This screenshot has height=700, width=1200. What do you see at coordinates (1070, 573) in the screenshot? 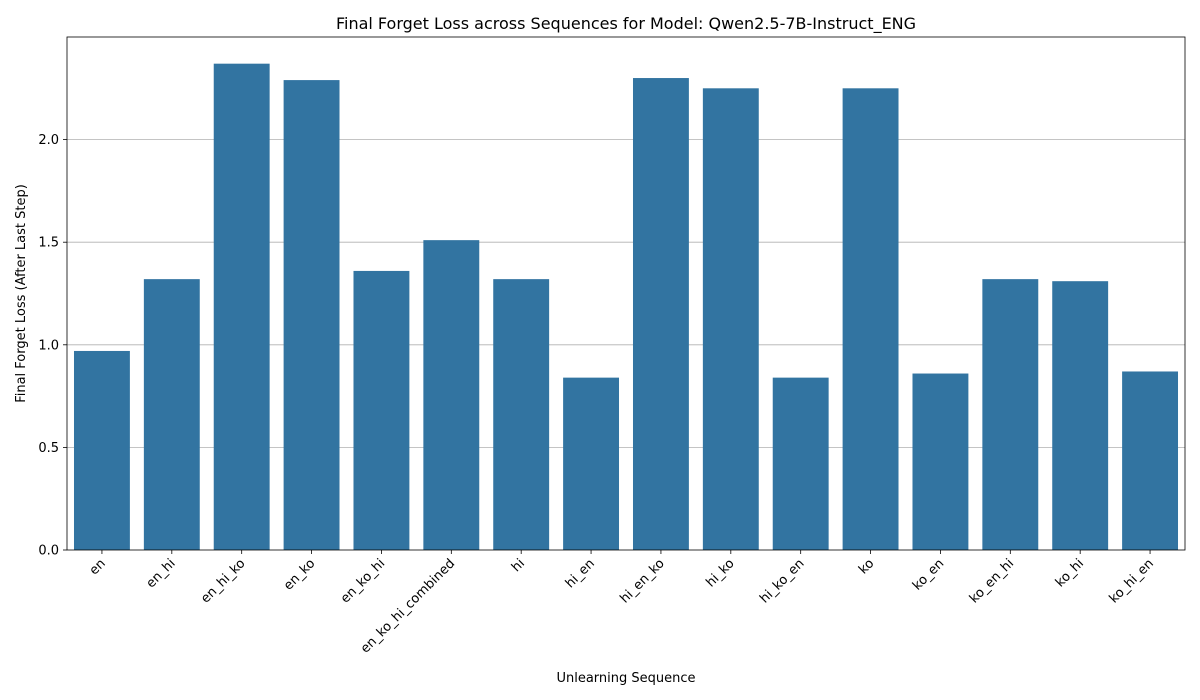
I see `x-tick-label: ko_hi` at bounding box center [1070, 573].